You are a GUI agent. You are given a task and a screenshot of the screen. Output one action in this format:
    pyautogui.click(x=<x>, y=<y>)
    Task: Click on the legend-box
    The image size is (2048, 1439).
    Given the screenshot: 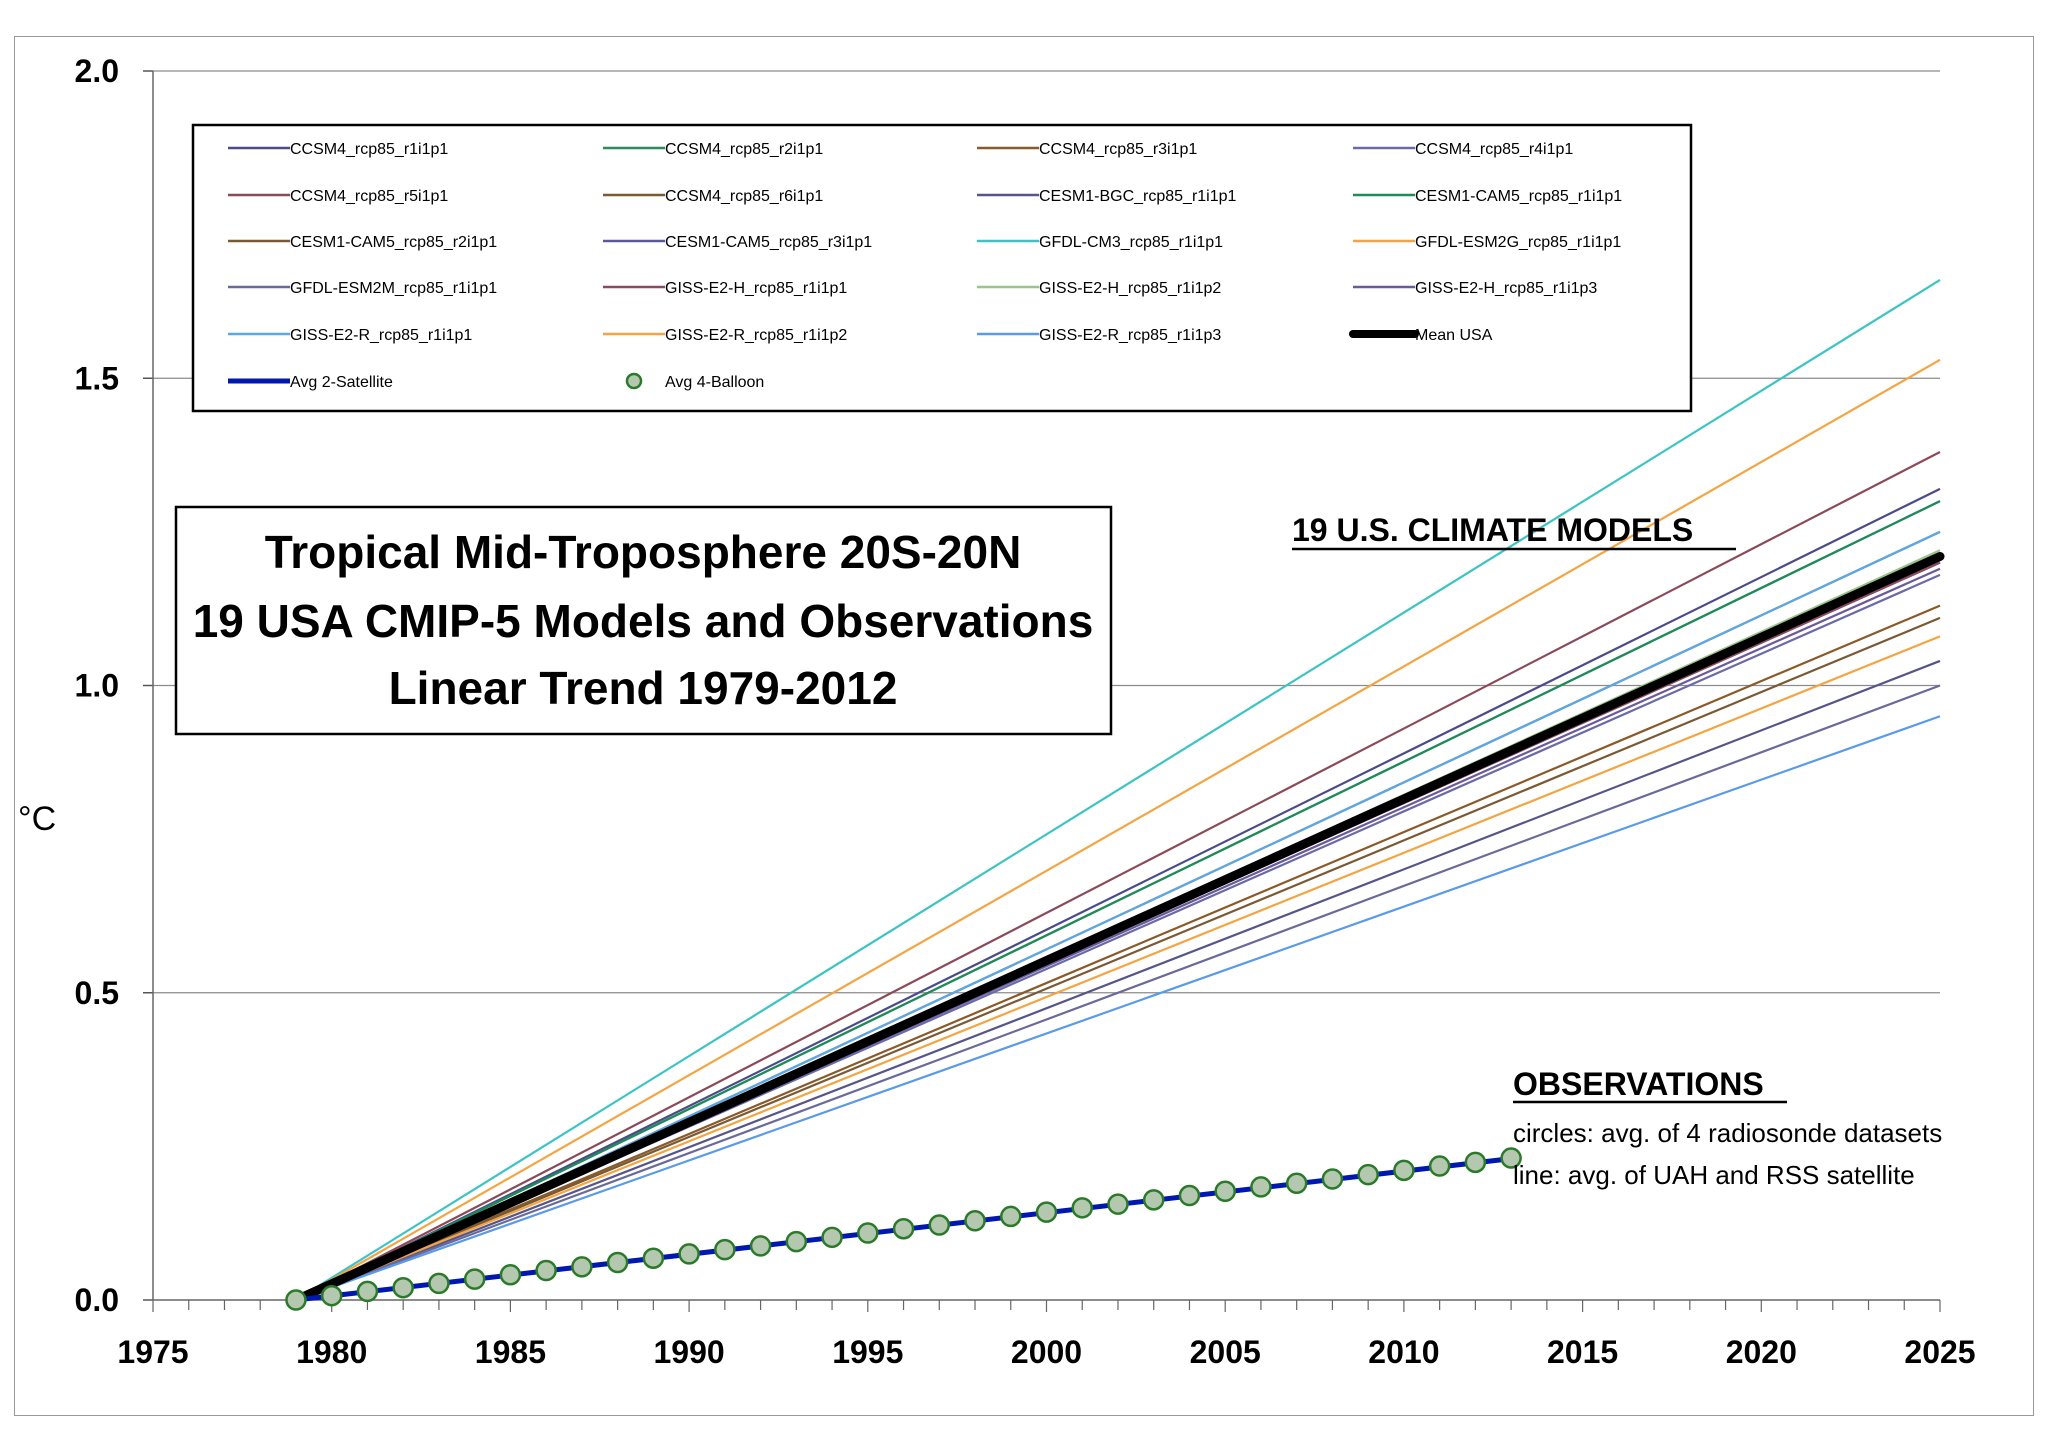 What is the action you would take?
    pyautogui.click(x=942, y=268)
    